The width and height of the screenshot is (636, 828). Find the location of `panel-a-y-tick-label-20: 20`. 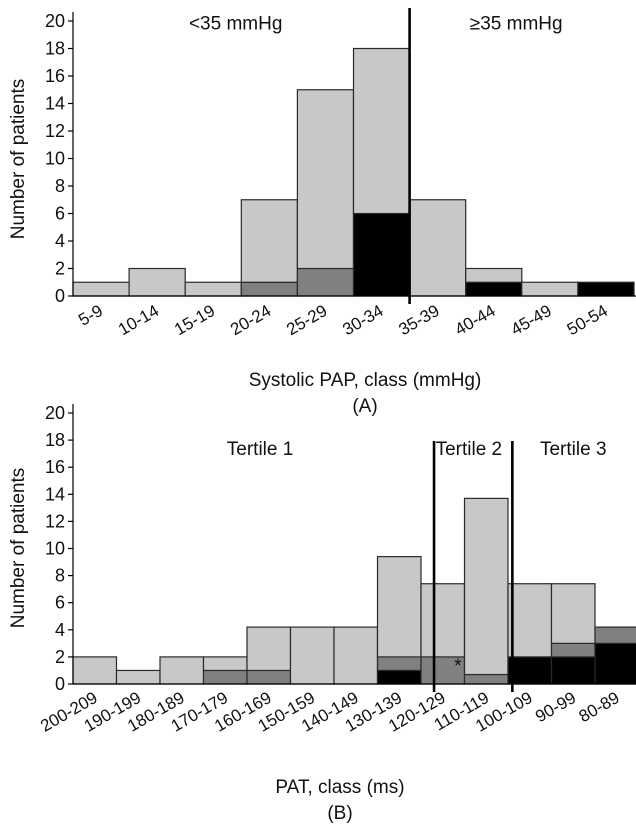

panel-a-y-tick-label-20: 20 is located at coordinates (55, 21).